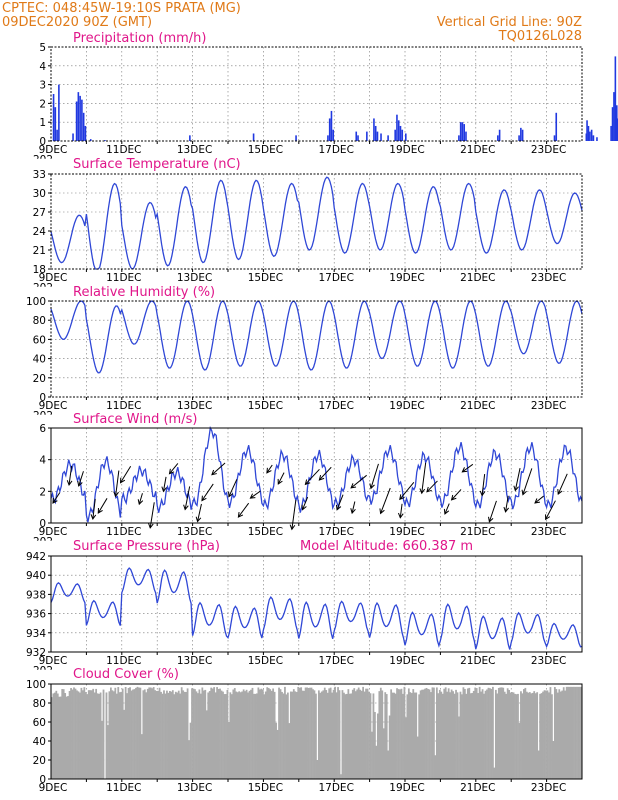 The image size is (618, 800). What do you see at coordinates (316, 604) in the screenshot?
I see `panel-frame` at bounding box center [316, 604].